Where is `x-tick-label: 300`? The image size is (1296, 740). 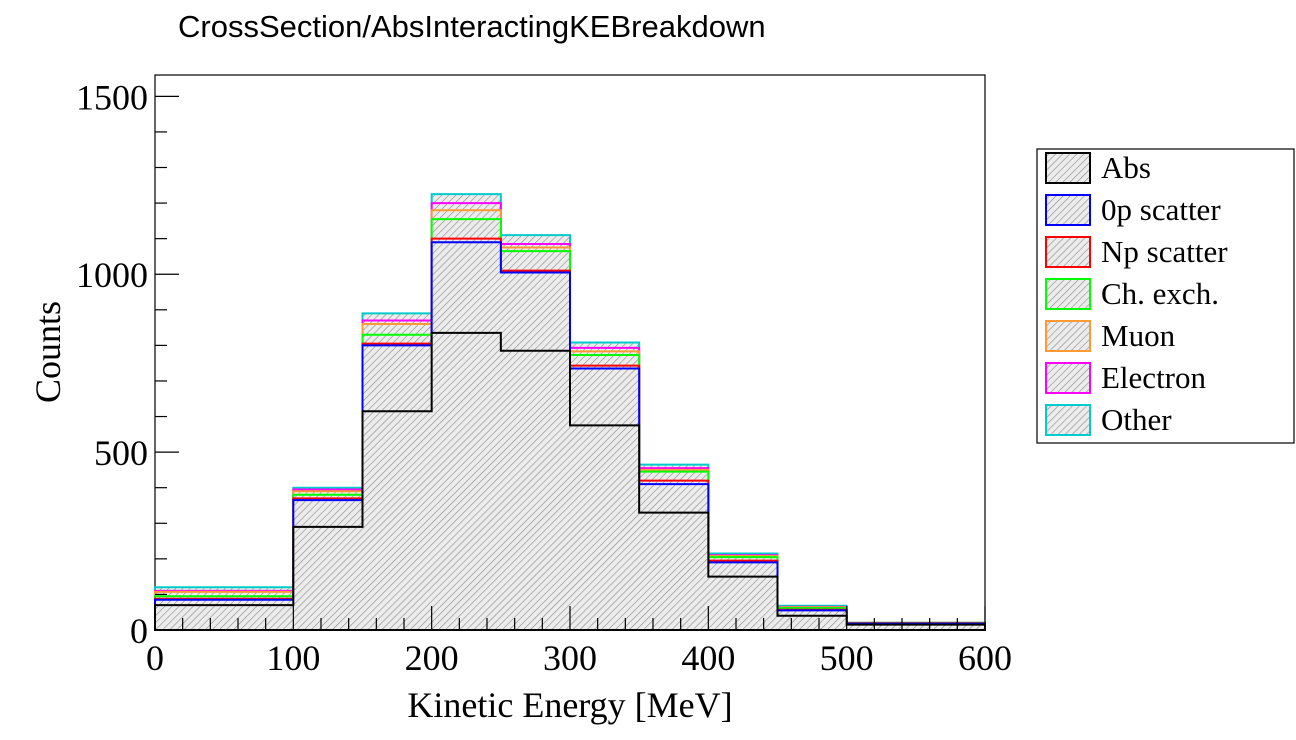
x-tick-label: 300 is located at coordinates (570, 658).